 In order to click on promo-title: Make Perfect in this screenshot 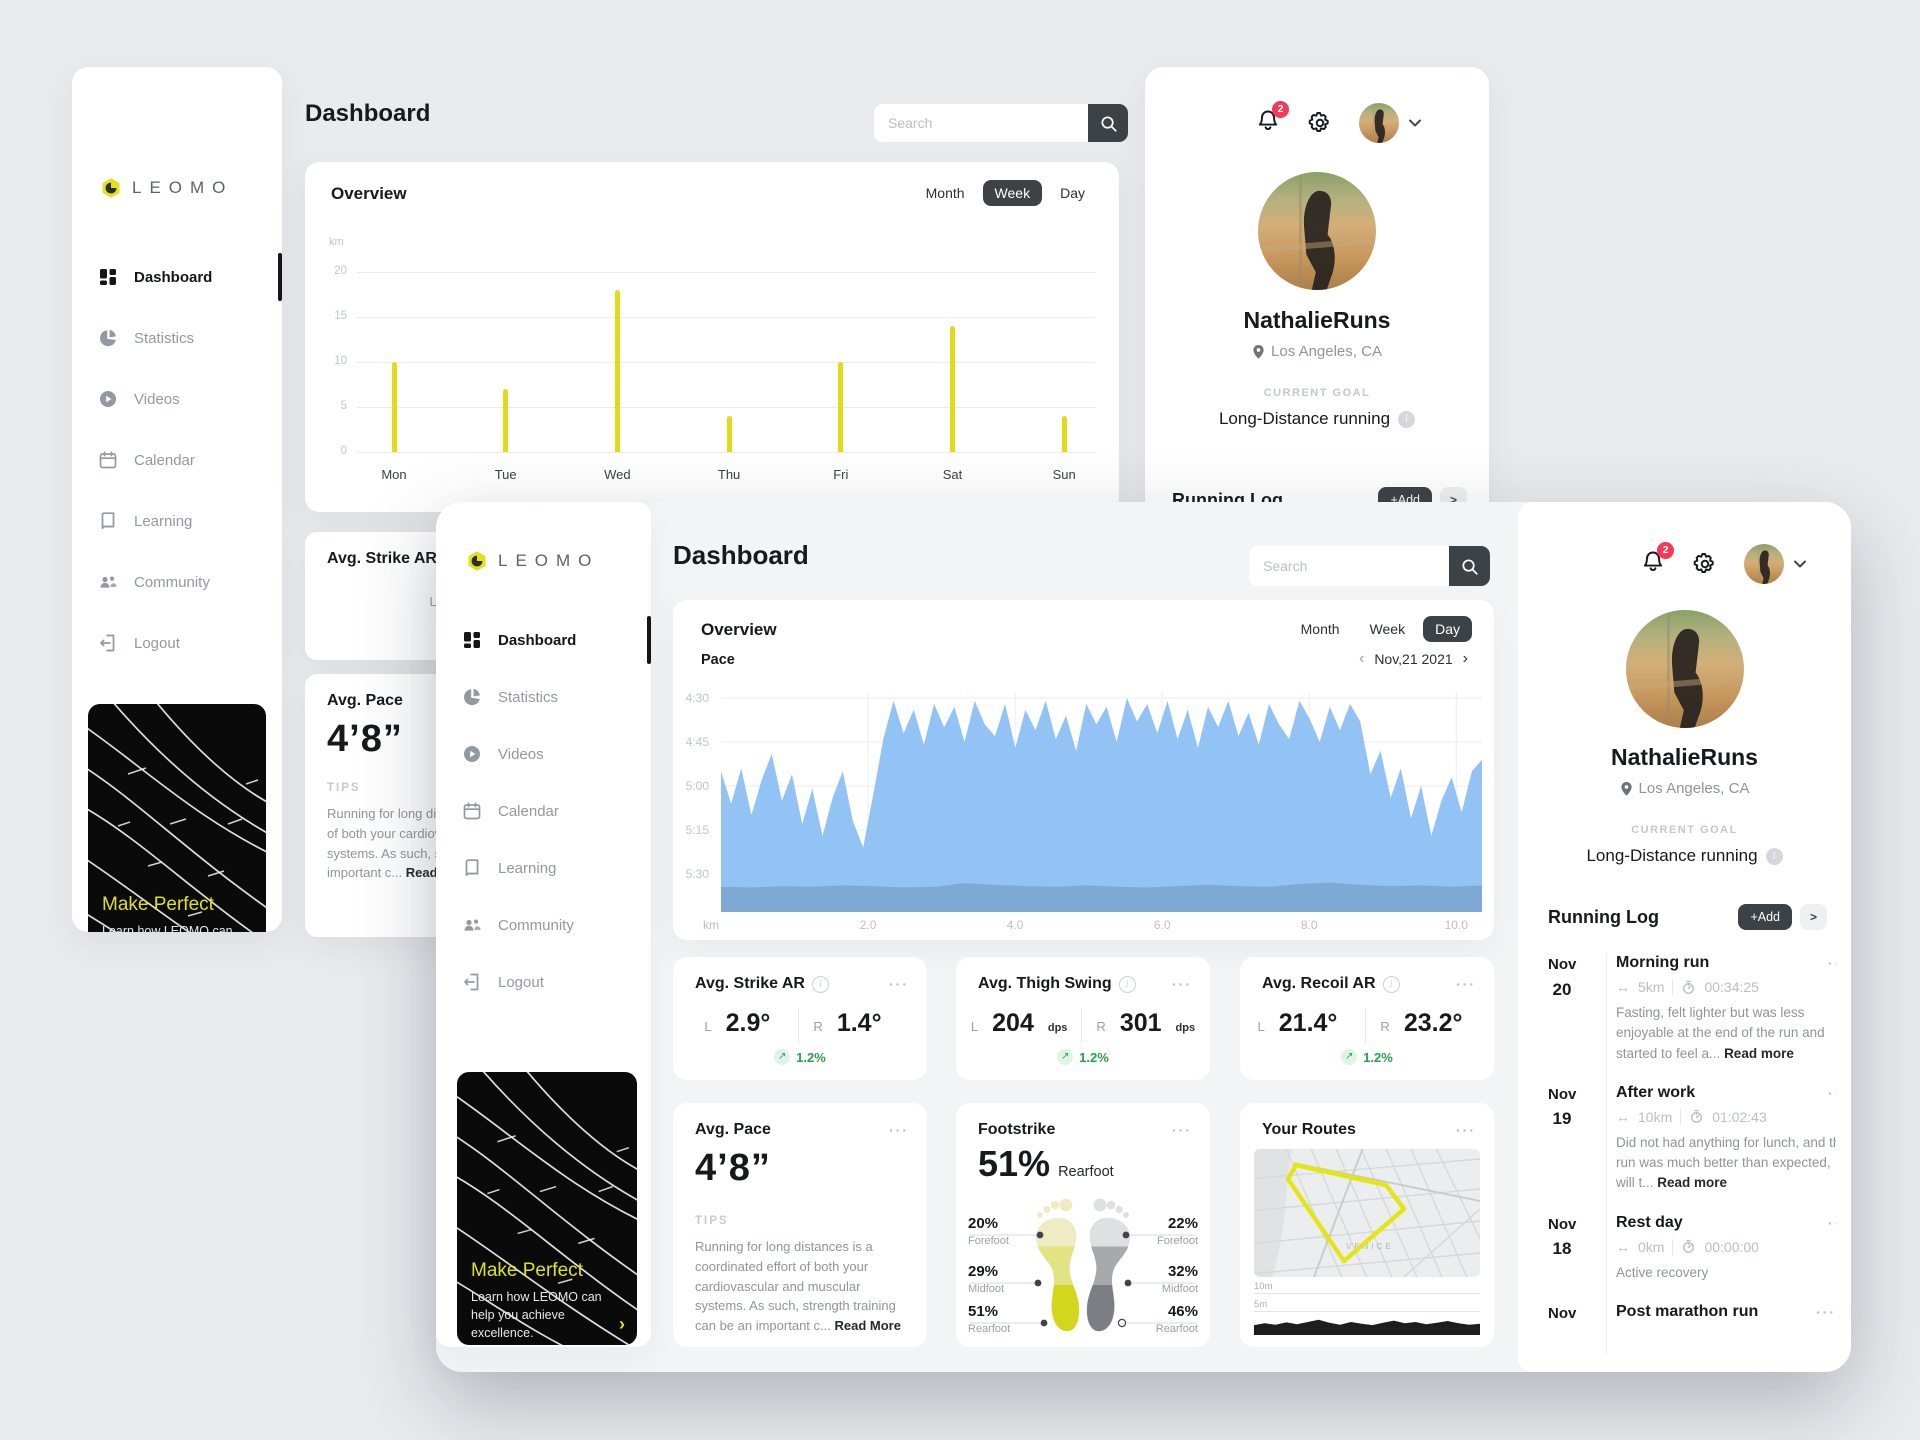, I will do `click(158, 904)`.